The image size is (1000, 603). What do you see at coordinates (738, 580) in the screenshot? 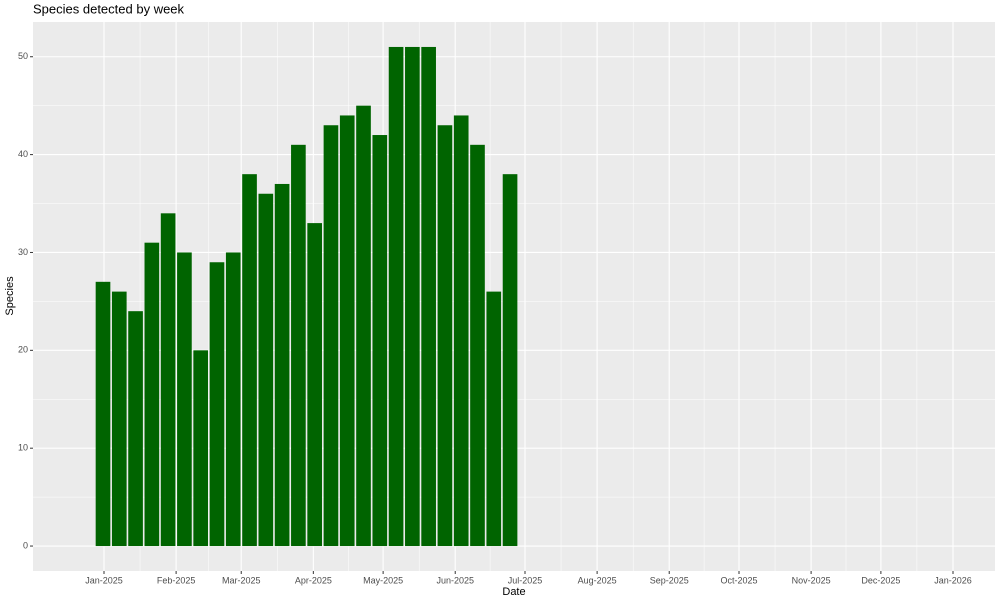
I see `x-tick-label: Oct-2025` at bounding box center [738, 580].